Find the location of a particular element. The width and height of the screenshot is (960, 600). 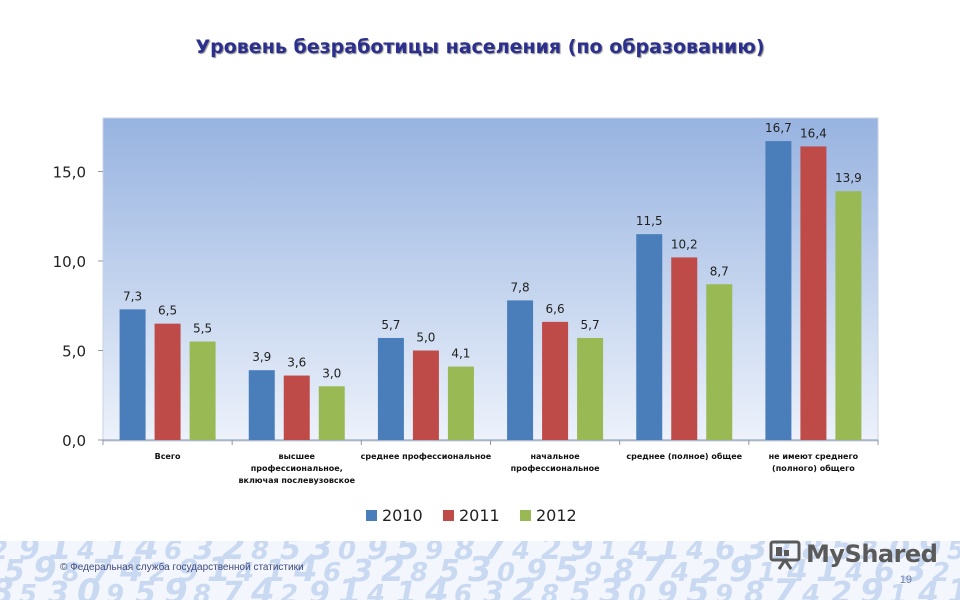

legend-label-2011: 2011 is located at coordinates (479, 515).